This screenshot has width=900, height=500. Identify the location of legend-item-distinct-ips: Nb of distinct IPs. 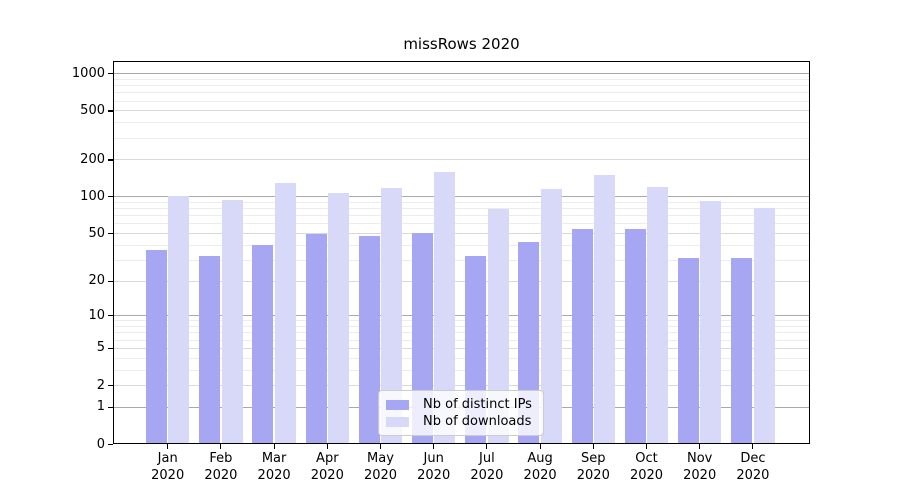
(460, 404).